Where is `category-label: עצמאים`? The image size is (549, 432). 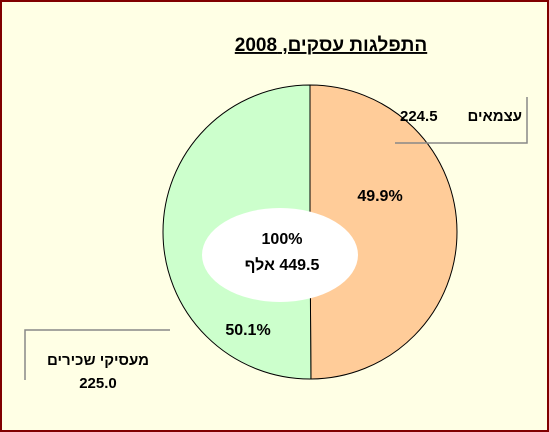 category-label: עצמאים is located at coordinates (494, 116).